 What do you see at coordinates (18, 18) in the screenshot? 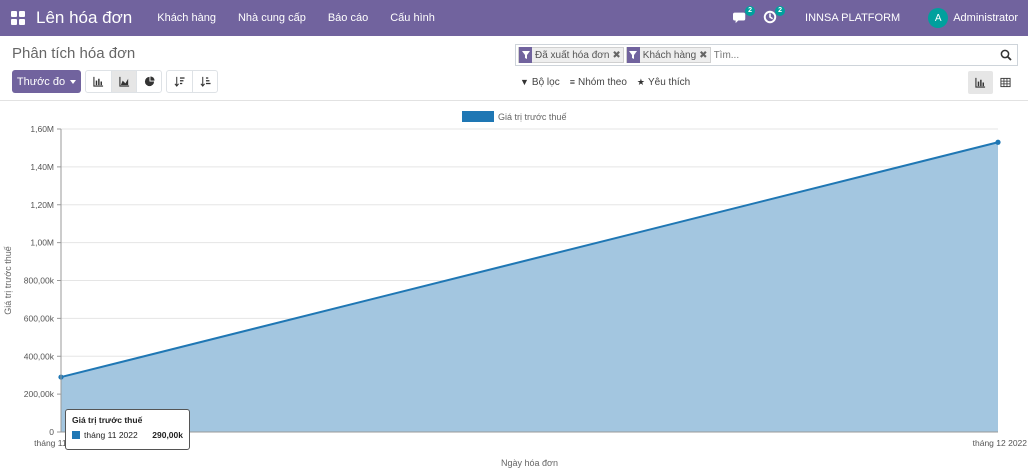
I see `apps-menu-icon` at bounding box center [18, 18].